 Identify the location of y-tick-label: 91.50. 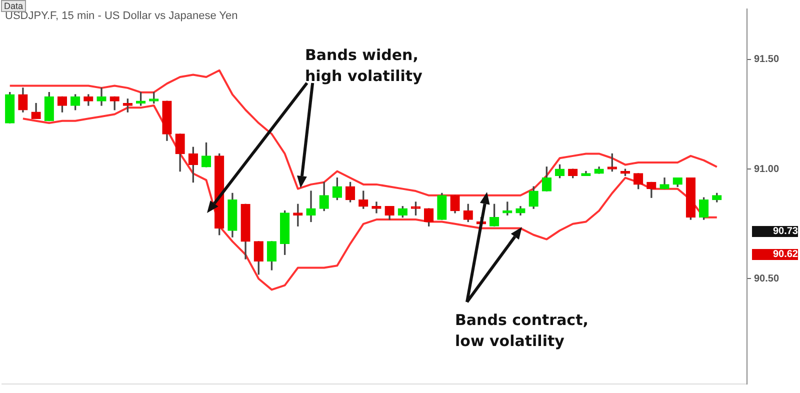
(767, 60).